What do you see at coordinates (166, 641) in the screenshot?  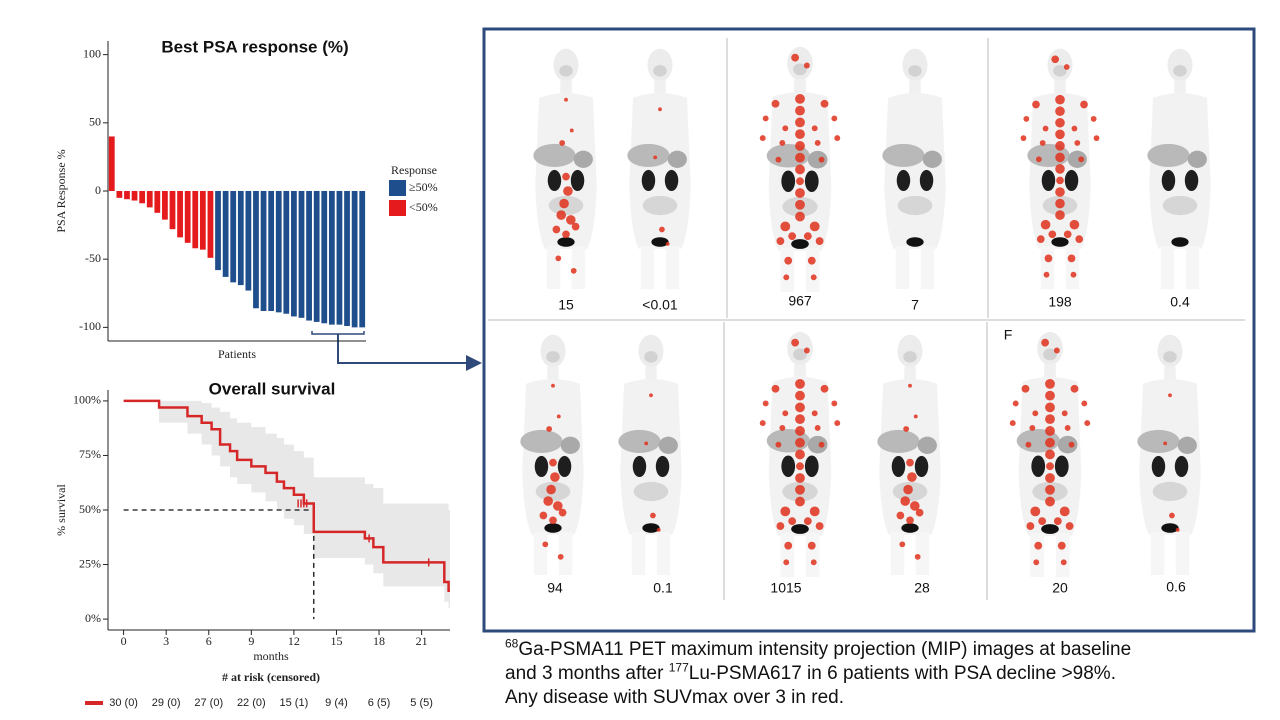 I see `x-tick-label: 3` at bounding box center [166, 641].